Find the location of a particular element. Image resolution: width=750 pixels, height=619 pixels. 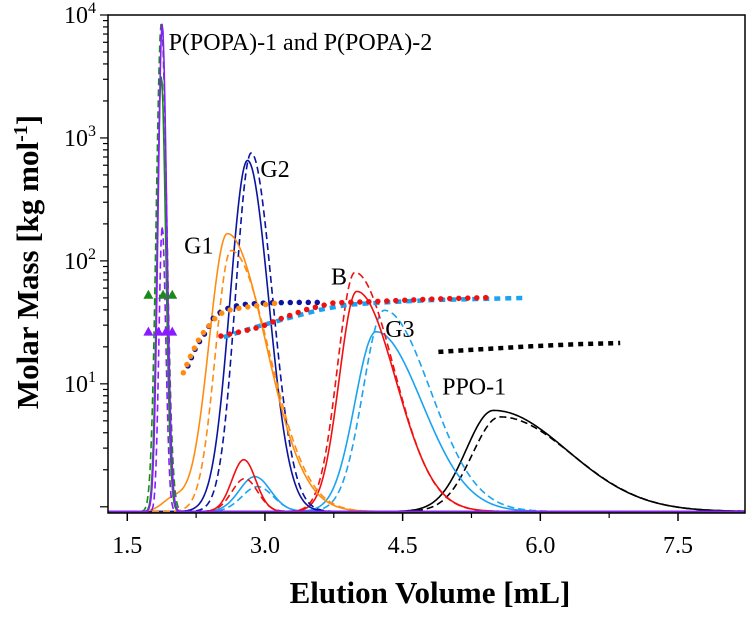

y-axis-title-main: Molar Mass [kg mol is located at coordinates (27, 276).